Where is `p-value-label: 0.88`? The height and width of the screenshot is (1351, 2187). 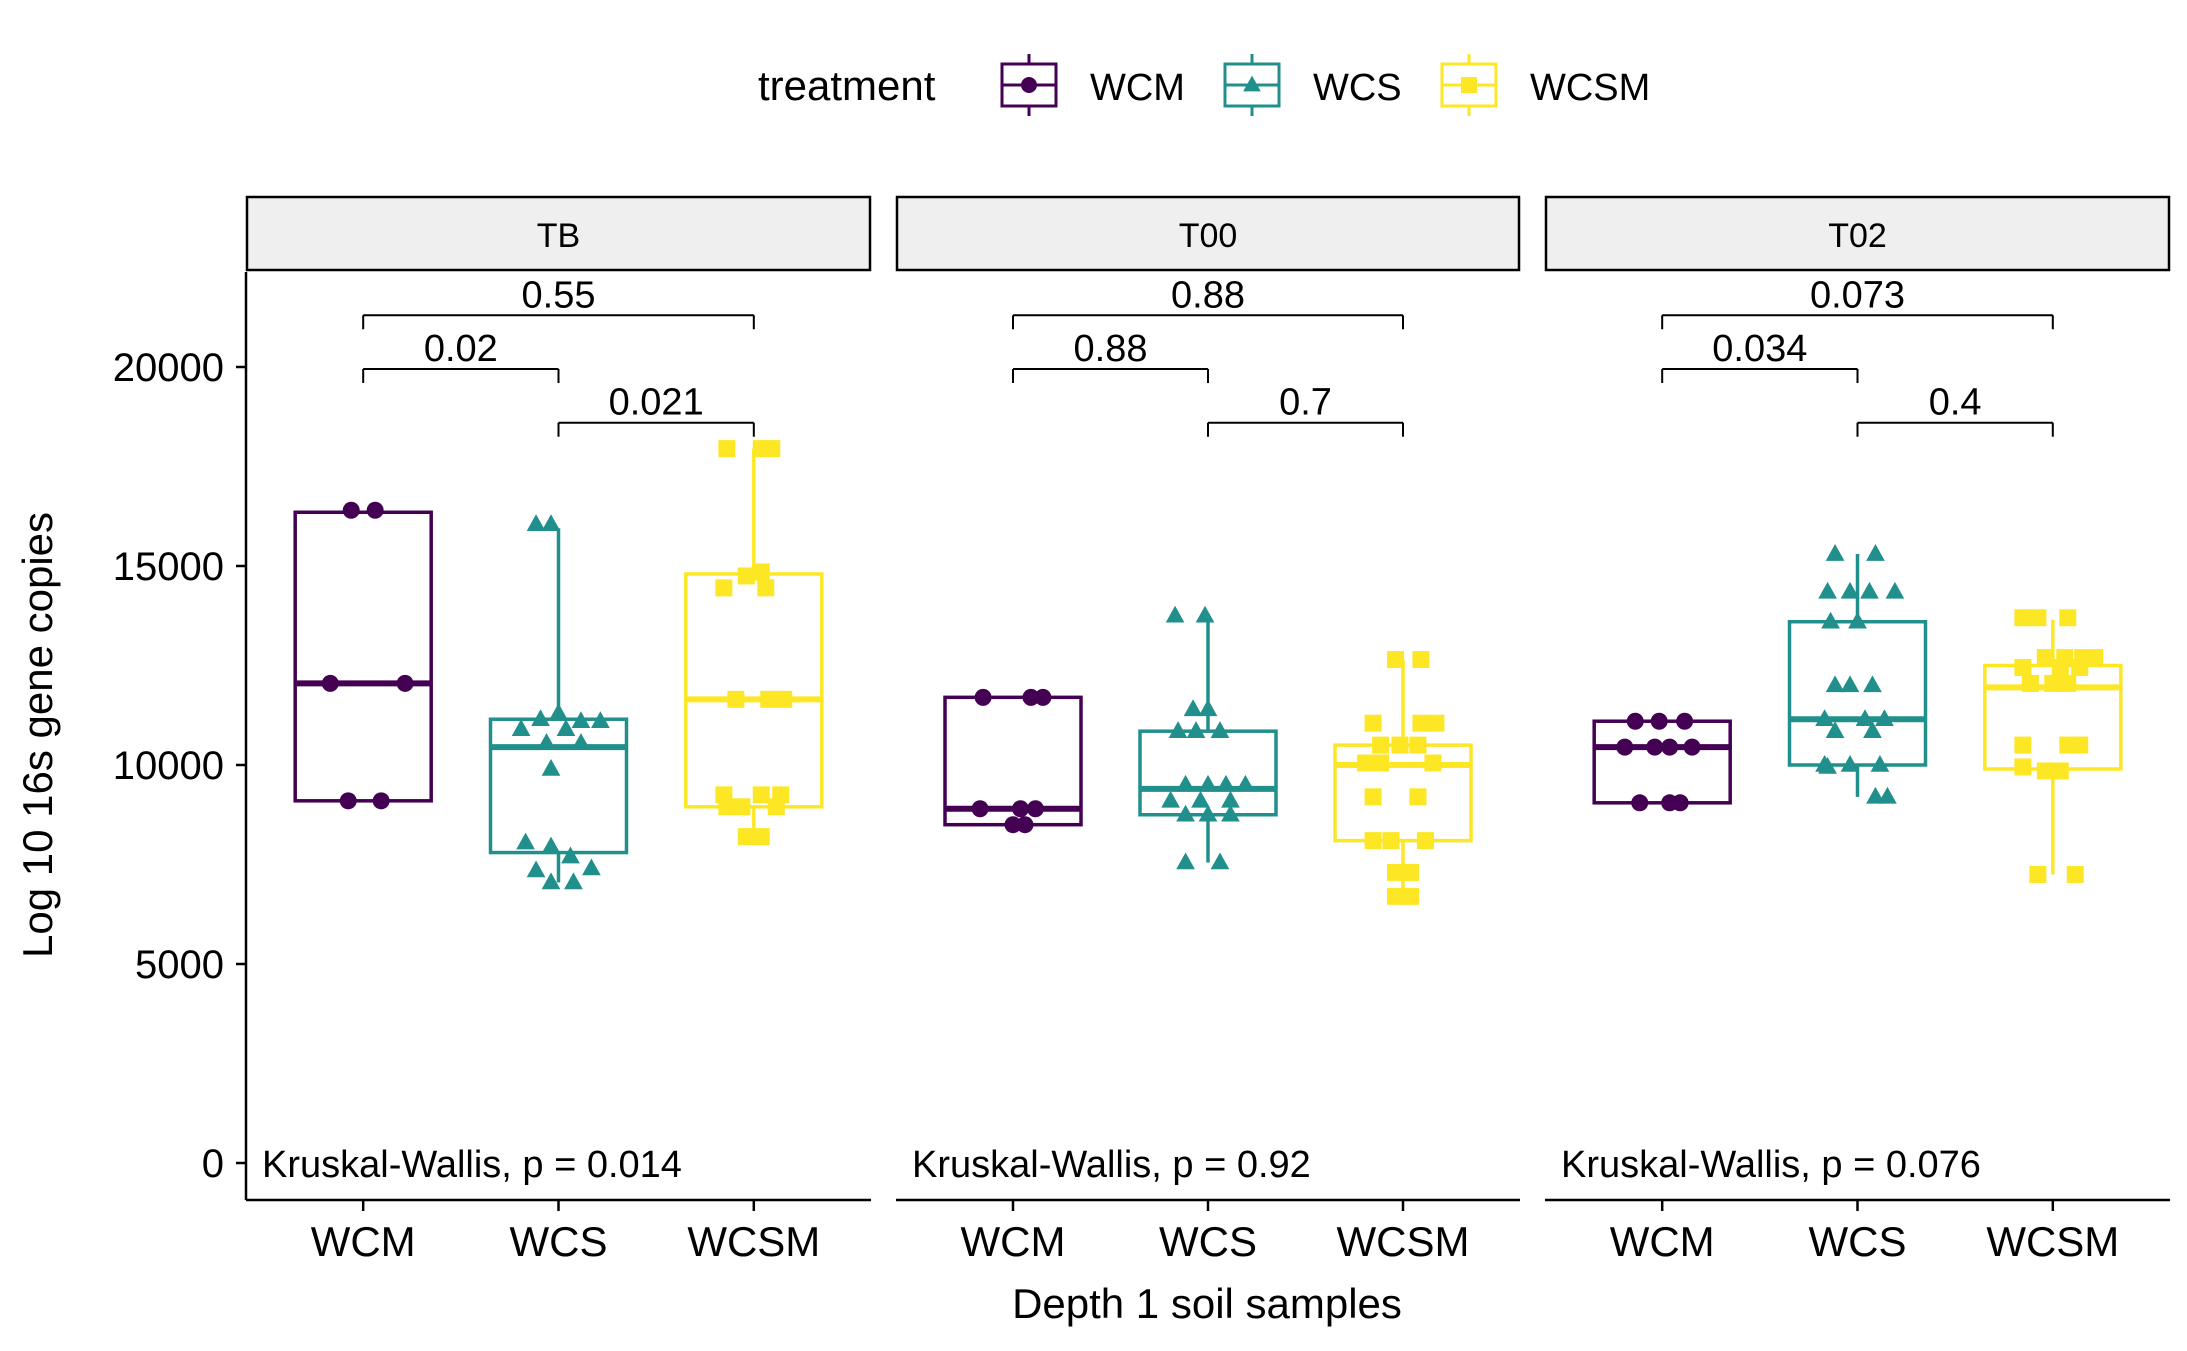 p-value-label: 0.88 is located at coordinates (1111, 349).